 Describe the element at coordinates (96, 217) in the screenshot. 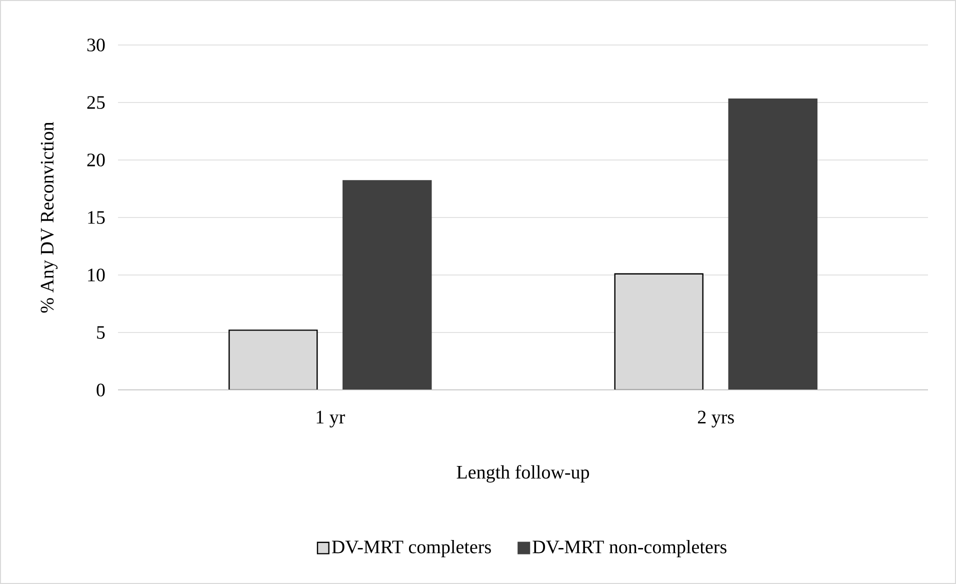

I see `y-tick-label: 15` at that location.